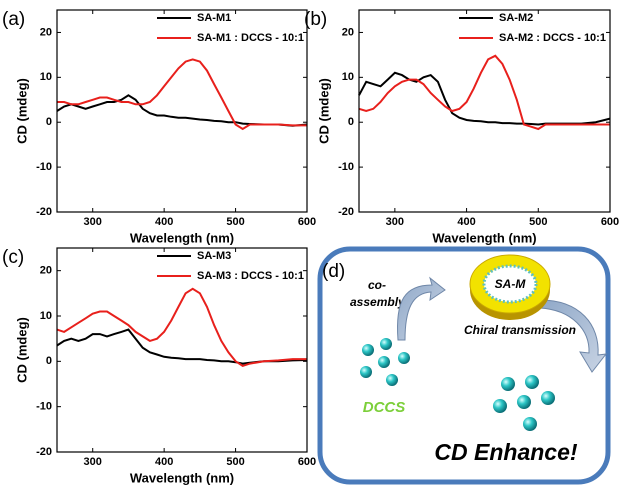  I want to click on legend-label: SA-M1, so click(214, 18).